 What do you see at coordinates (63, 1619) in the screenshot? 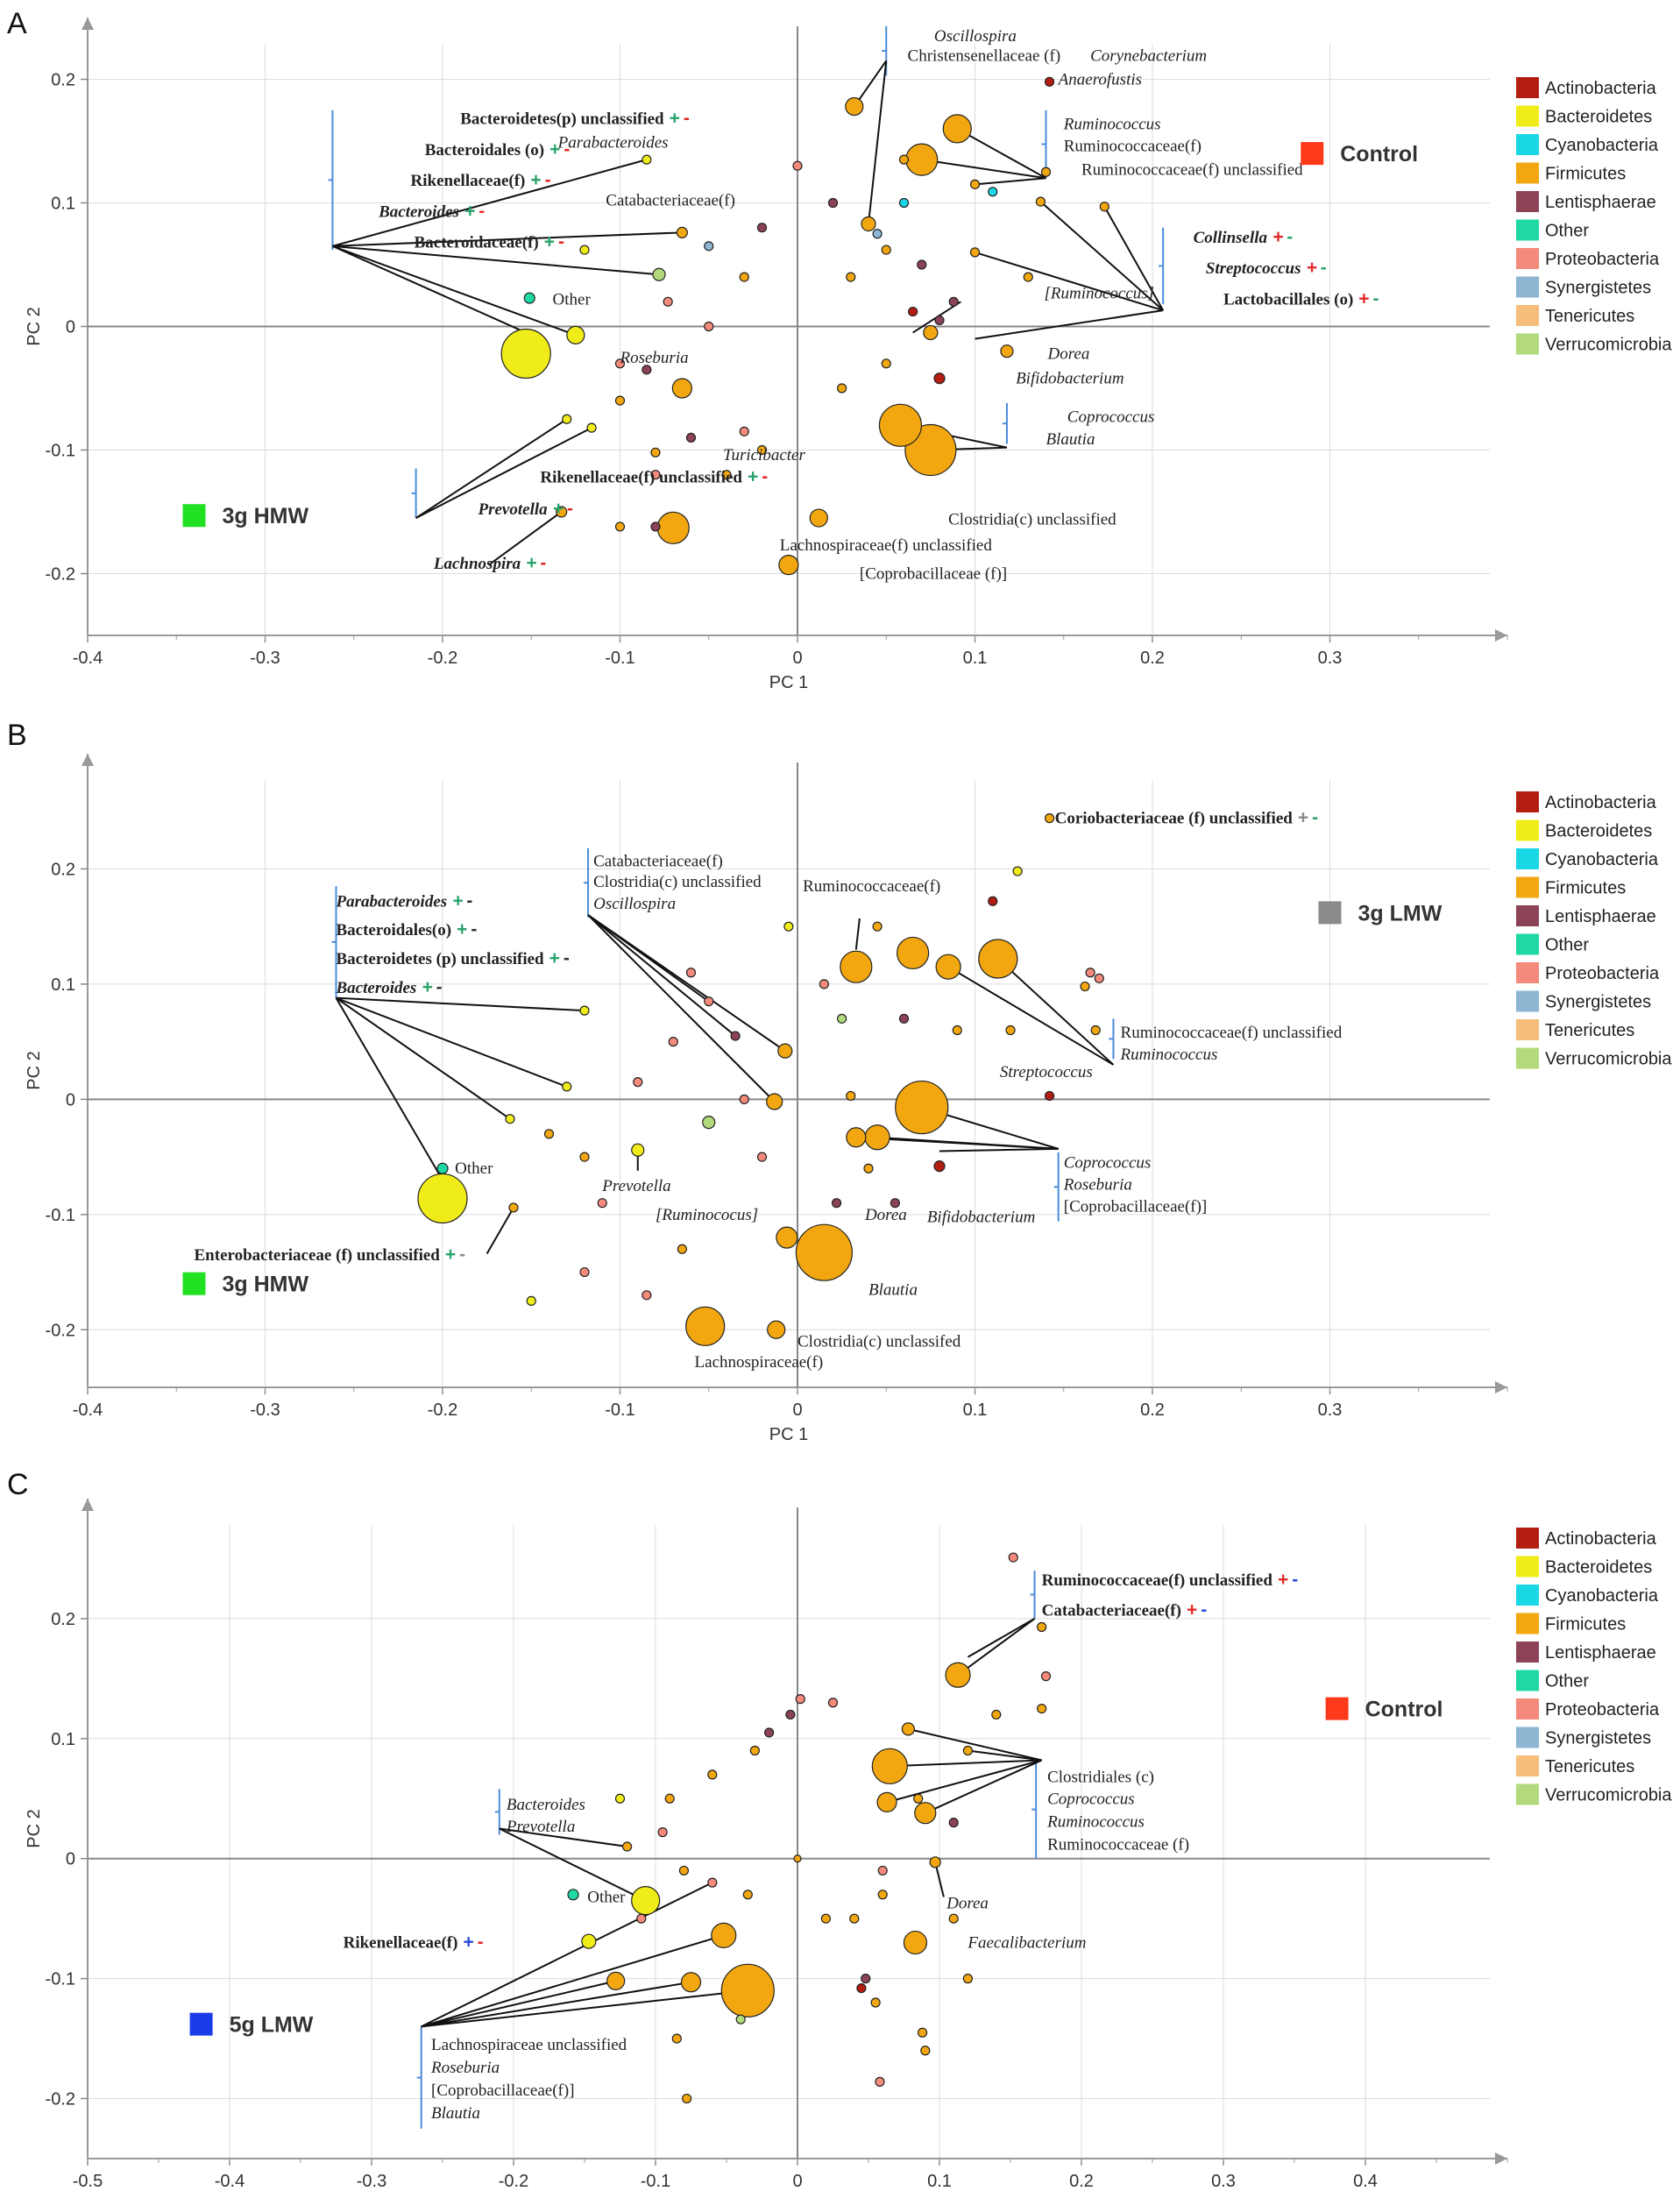
I see `y-tick-label: 0.2` at bounding box center [63, 1619].